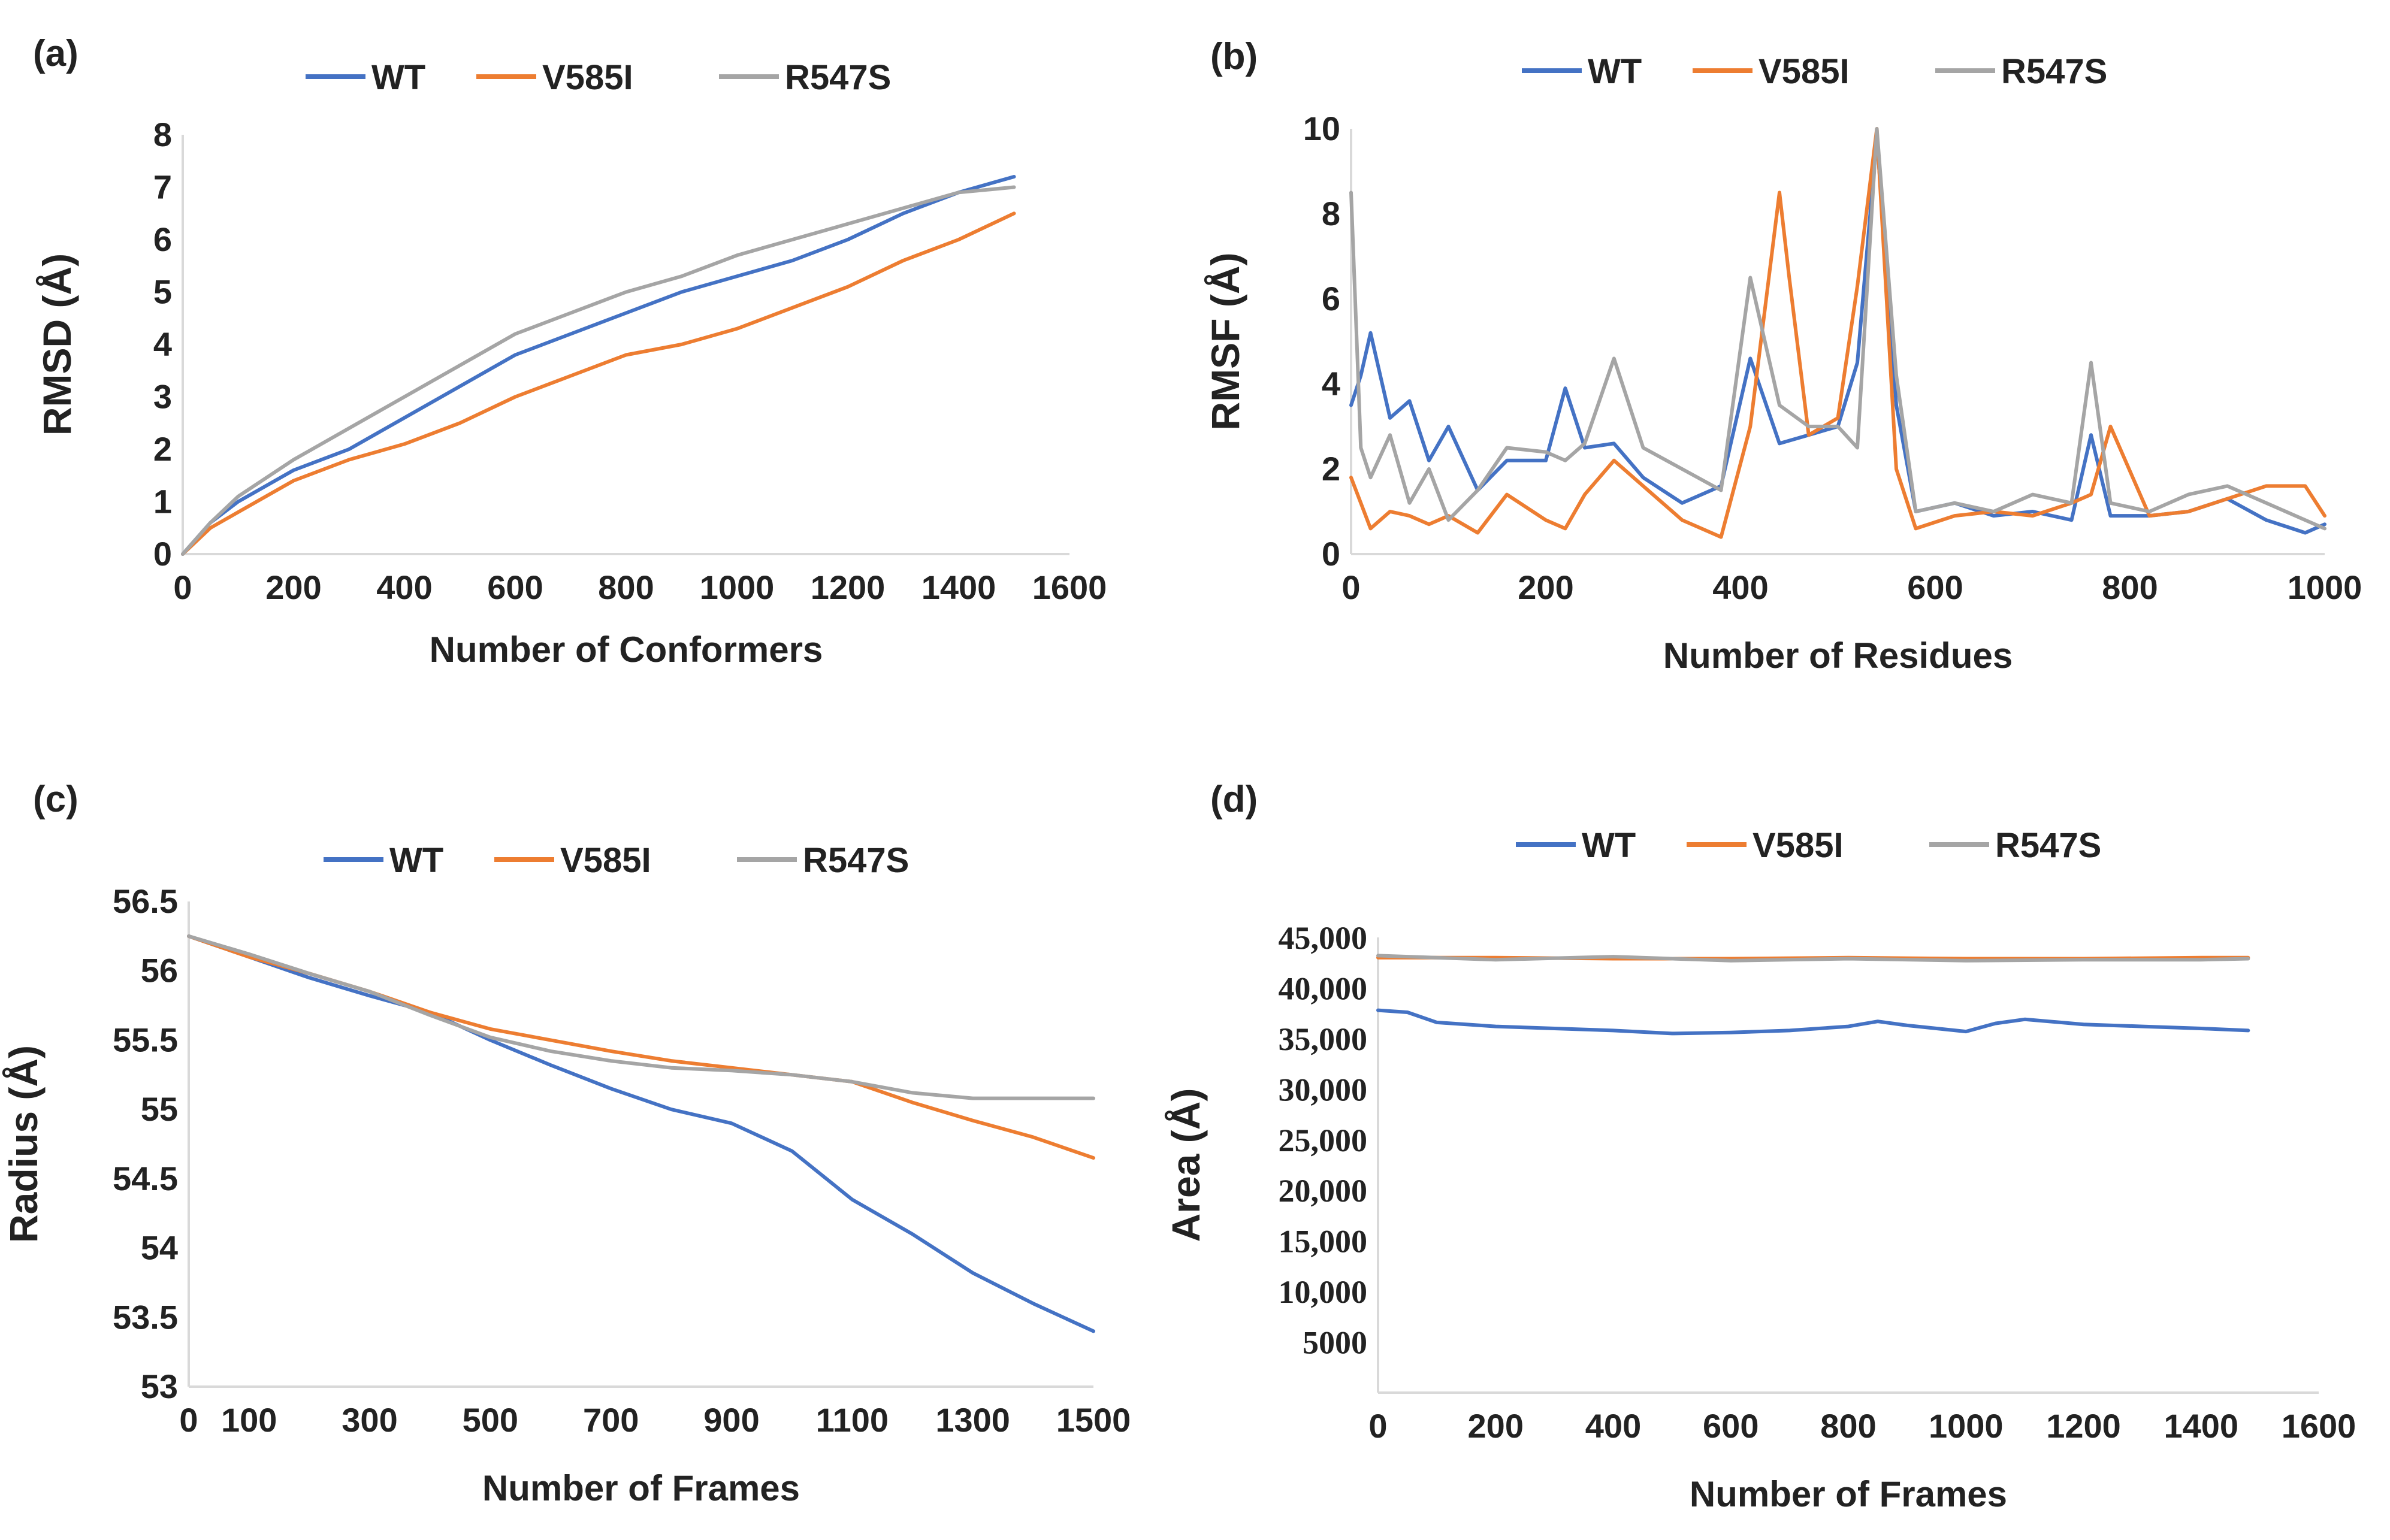  What do you see at coordinates (1335, 1343) in the screenshot?
I see `y-tick-label: 5000` at bounding box center [1335, 1343].